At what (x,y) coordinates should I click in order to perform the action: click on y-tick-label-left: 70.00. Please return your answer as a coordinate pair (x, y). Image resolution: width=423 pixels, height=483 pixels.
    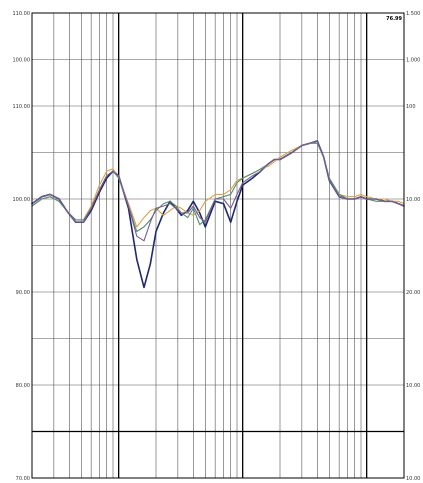
    Looking at the image, I should click on (23, 479).